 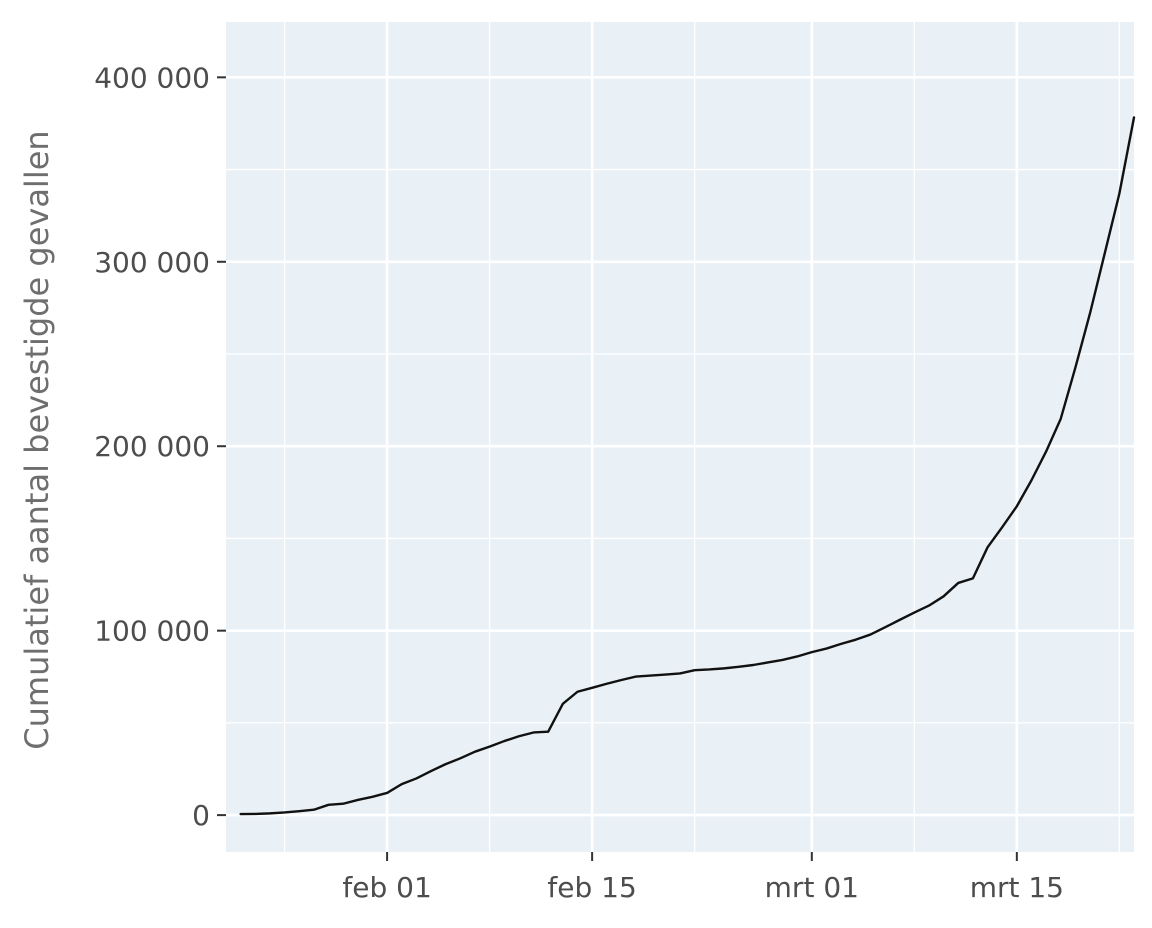 What do you see at coordinates (386, 887) in the screenshot?
I see `x-tick-label: feb 01` at bounding box center [386, 887].